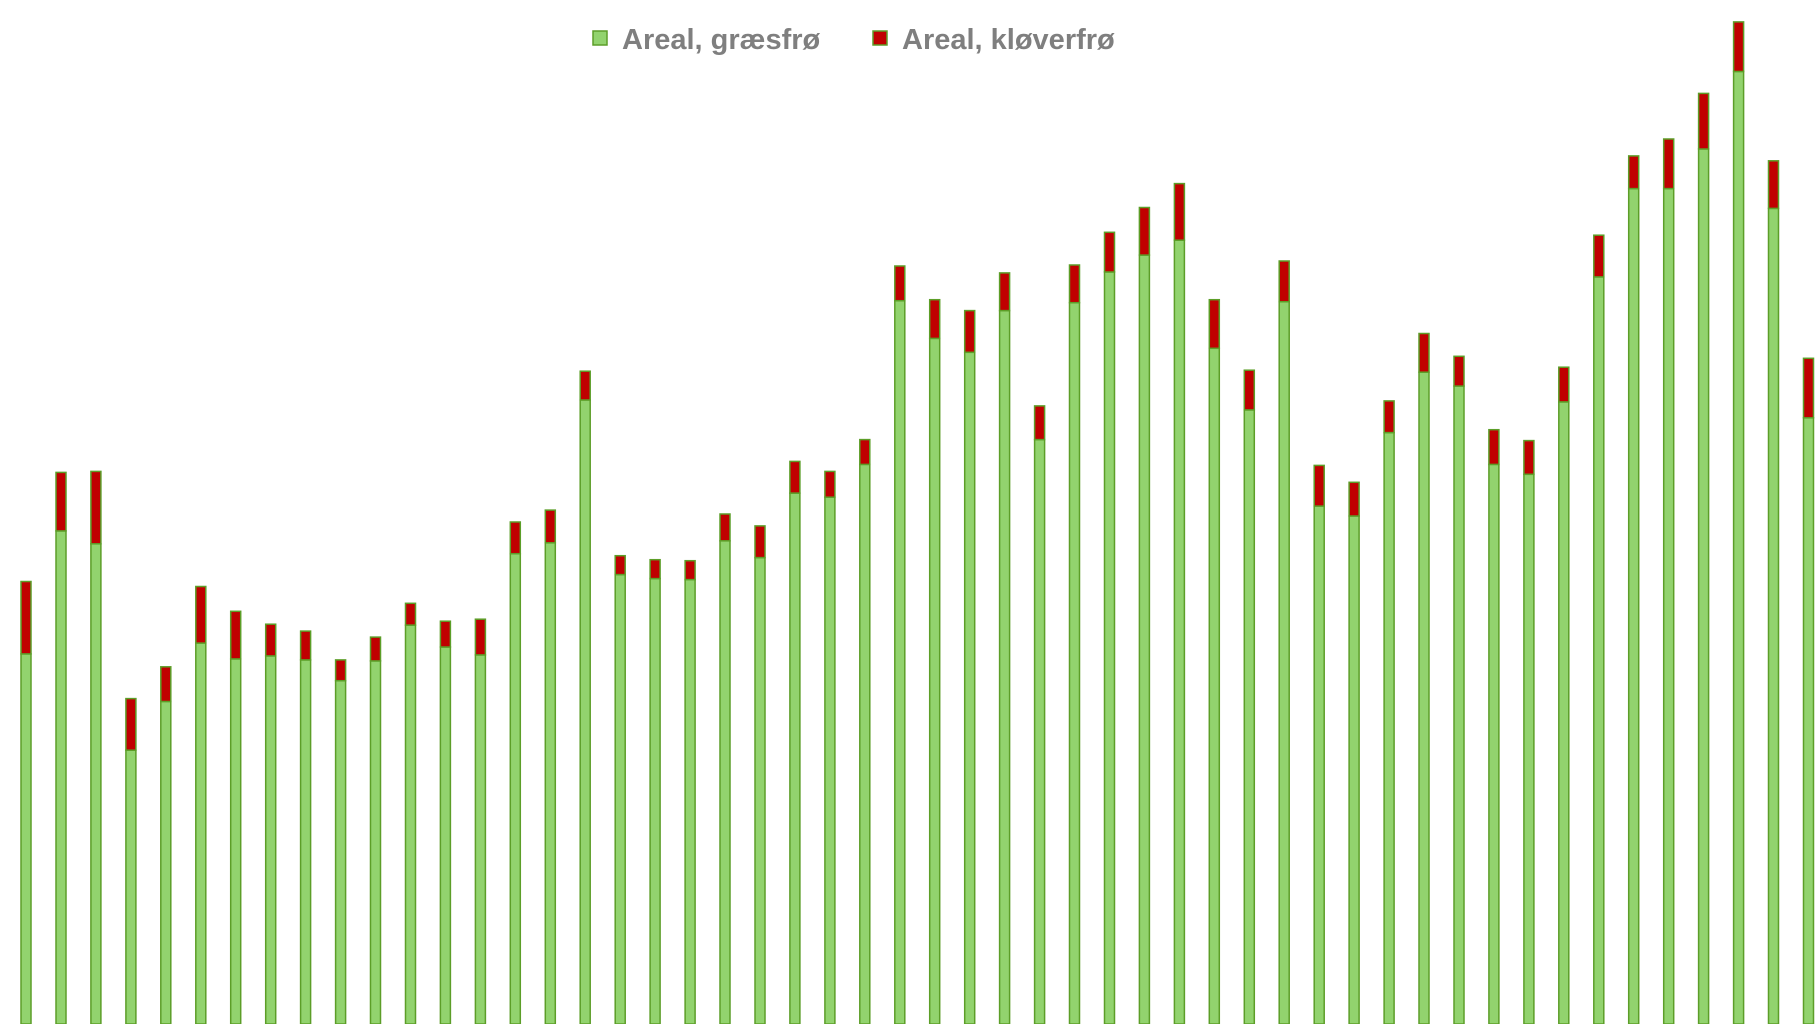 This screenshot has width=1820, height=1024. I want to click on legend-swatch-graesfroe, so click(600, 38).